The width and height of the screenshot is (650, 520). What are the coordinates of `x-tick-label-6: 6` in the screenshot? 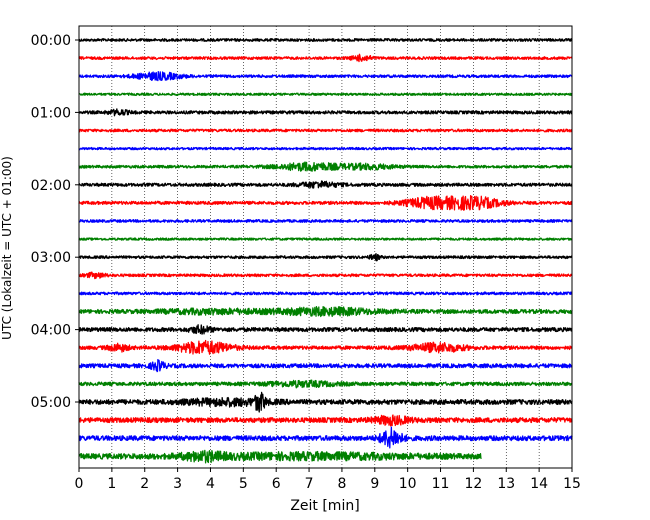 It's located at (276, 484).